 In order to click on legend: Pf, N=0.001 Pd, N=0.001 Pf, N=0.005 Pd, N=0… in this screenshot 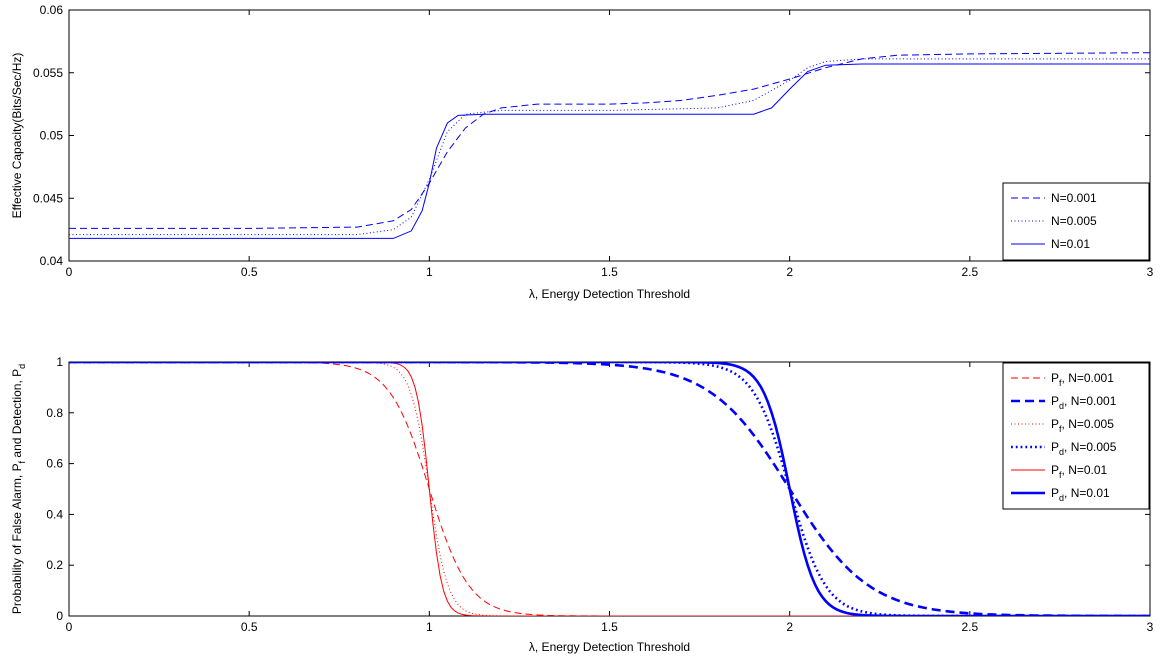, I will do `click(1076, 436)`.